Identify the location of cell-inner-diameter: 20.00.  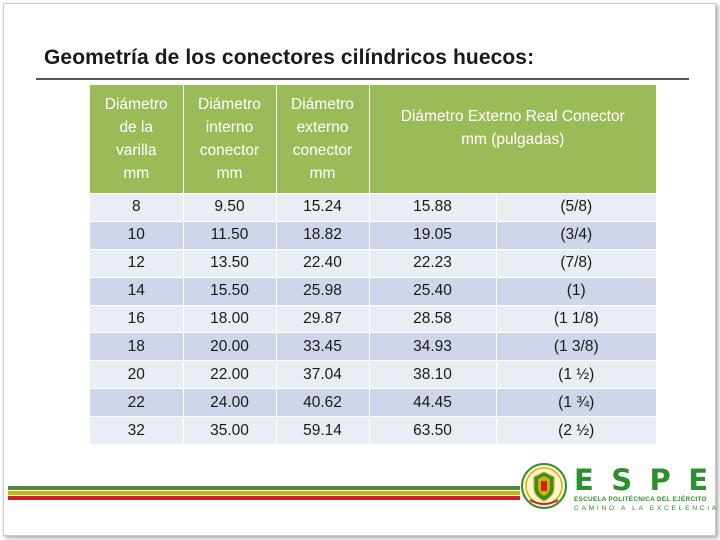
(230, 346).